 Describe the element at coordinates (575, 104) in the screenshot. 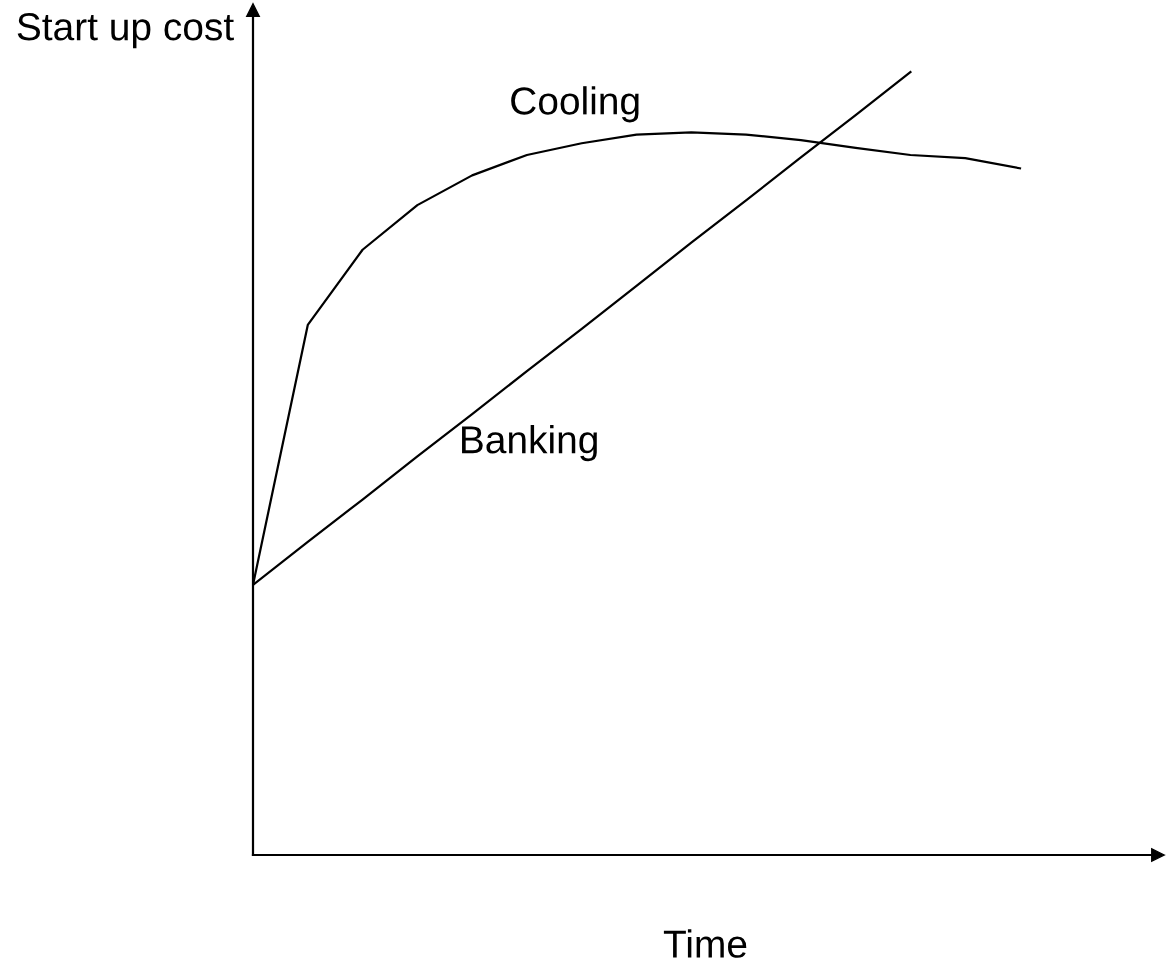

I see `series-label: Cooling` at that location.